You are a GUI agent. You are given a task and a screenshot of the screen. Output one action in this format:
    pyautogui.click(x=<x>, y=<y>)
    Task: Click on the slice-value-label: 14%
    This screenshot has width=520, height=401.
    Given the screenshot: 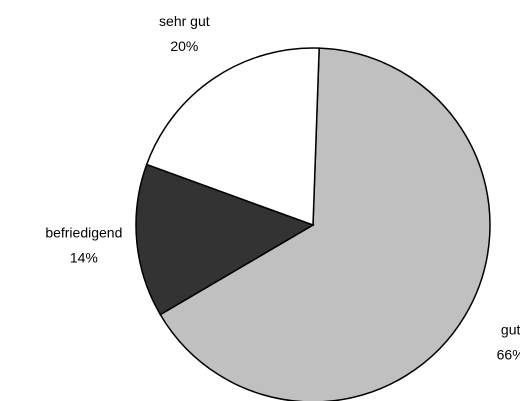 What is the action you would take?
    pyautogui.click(x=84, y=258)
    